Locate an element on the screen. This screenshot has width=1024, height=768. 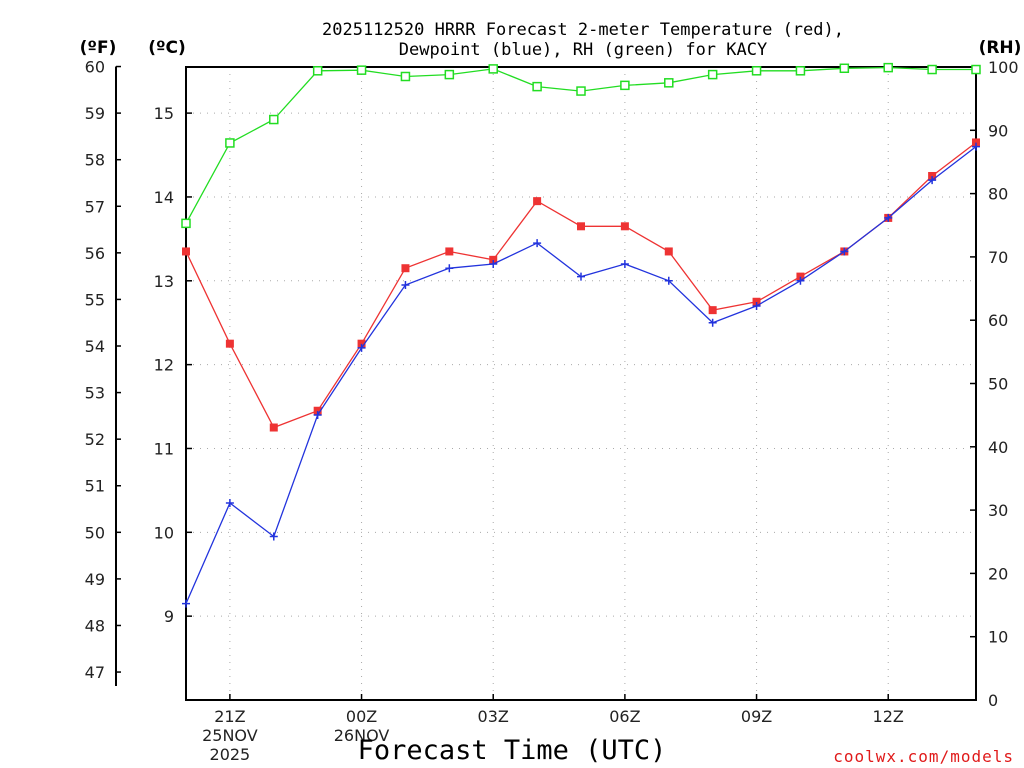
fahrenheit-tick-label: 54 is located at coordinates (95, 346).